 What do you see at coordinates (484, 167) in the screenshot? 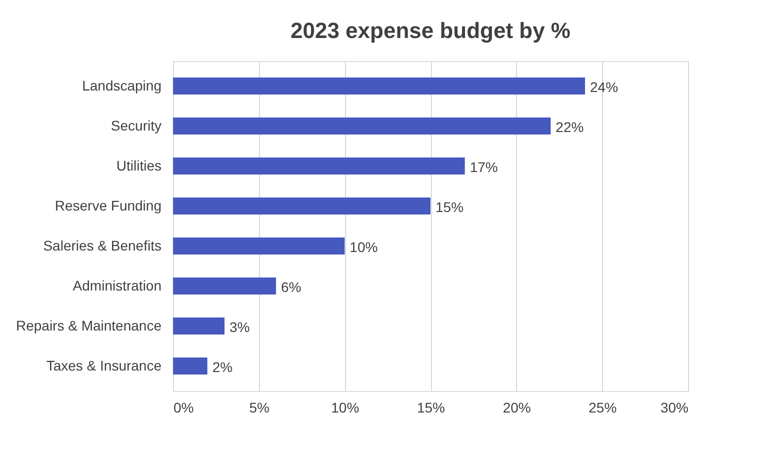
I see `data-label: 17%` at bounding box center [484, 167].